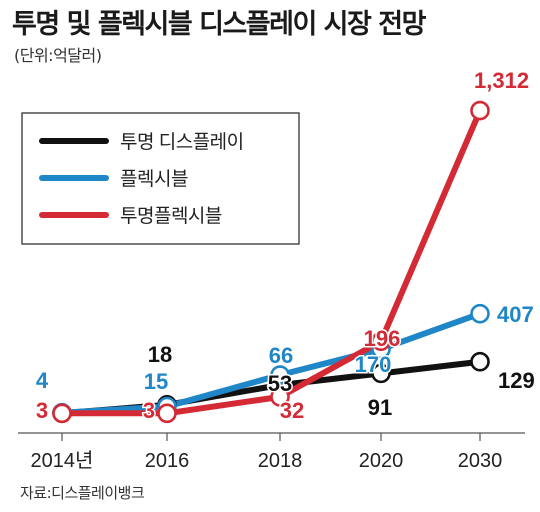  What do you see at coordinates (292, 410) in the screenshot?
I see `data-label: 32` at bounding box center [292, 410].